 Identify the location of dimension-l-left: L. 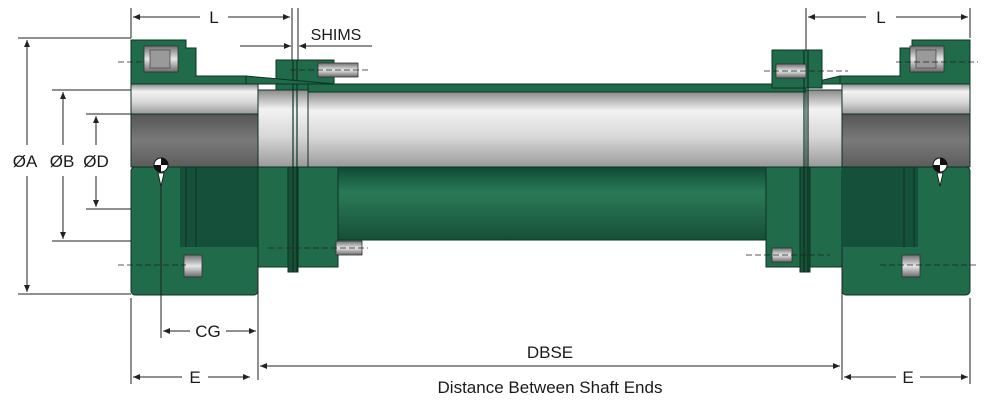
(211, 34).